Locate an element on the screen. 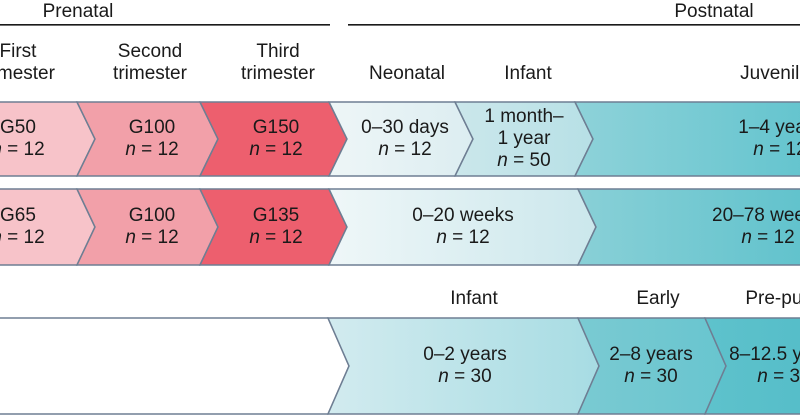 This screenshot has width=800, height=419. segment-shape-blank is located at coordinates (175, 366).